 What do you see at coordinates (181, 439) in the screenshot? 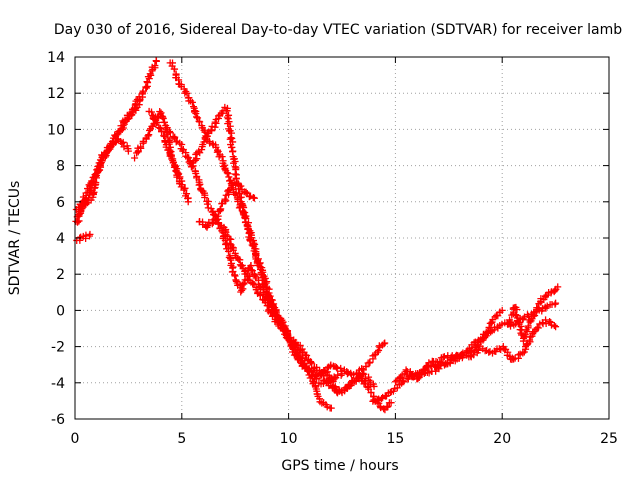
I see `x-tick-label: 5` at bounding box center [181, 439].